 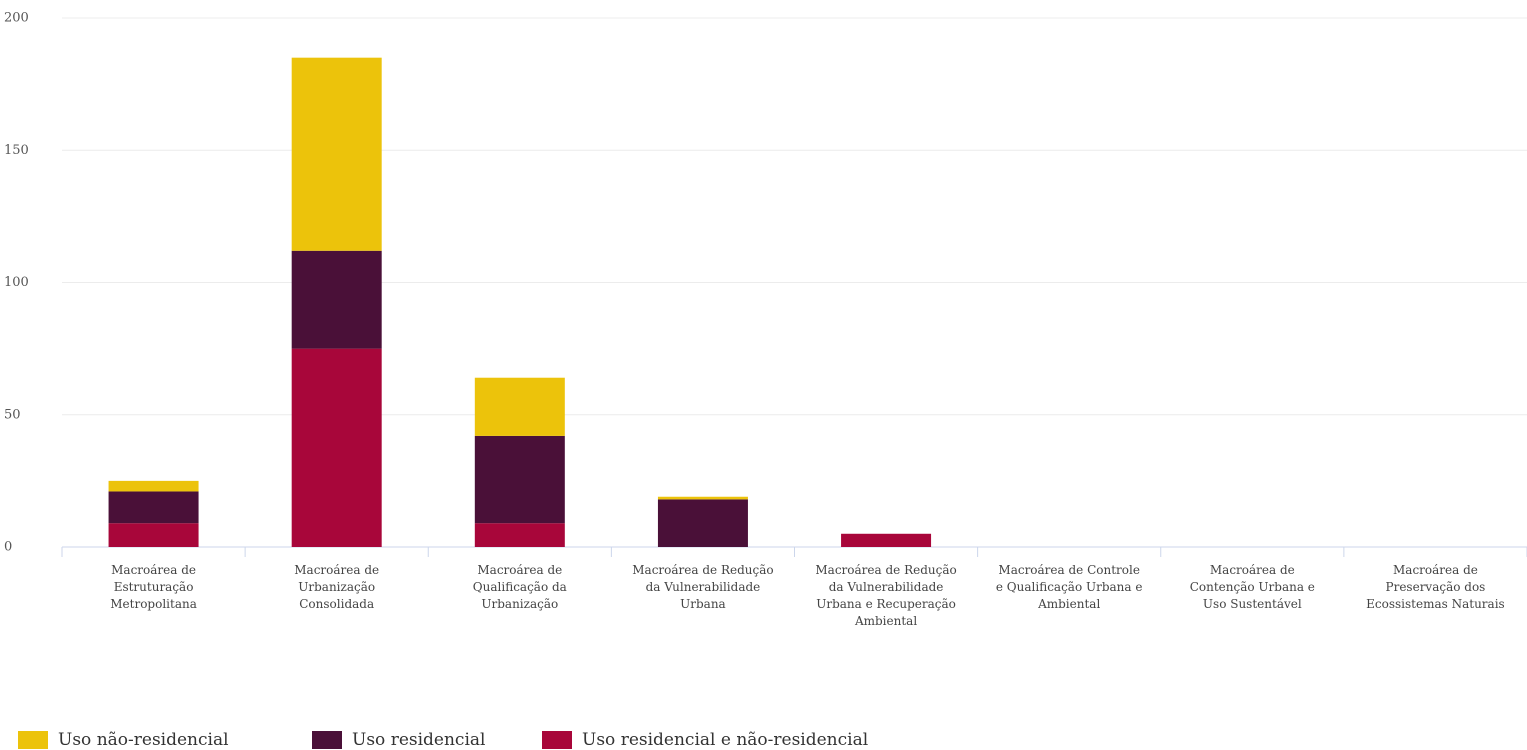 I want to click on y-tick-label: 200, so click(x=16, y=18).